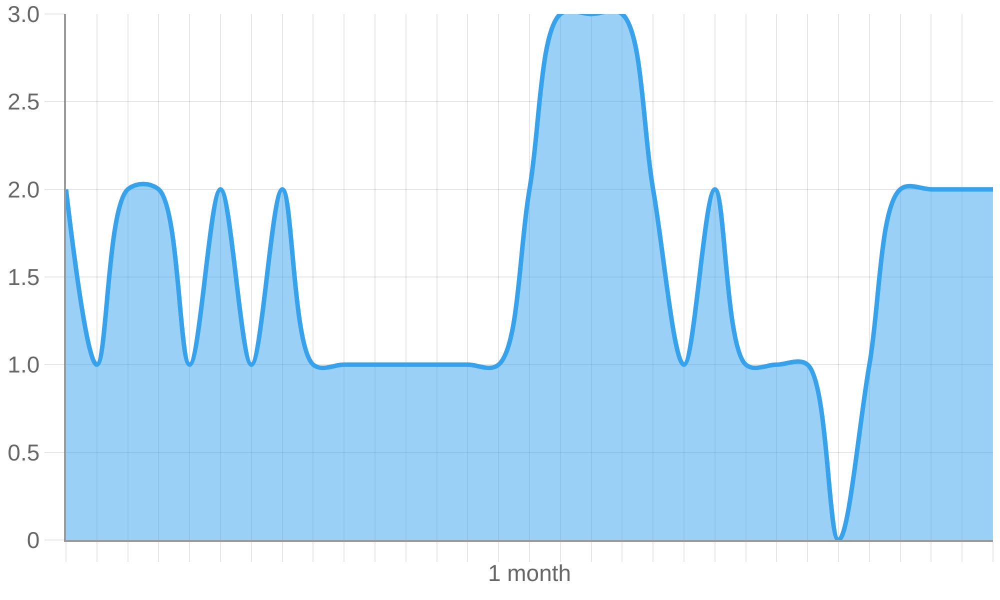  I want to click on y-tick-label: 2.5, so click(24, 101).